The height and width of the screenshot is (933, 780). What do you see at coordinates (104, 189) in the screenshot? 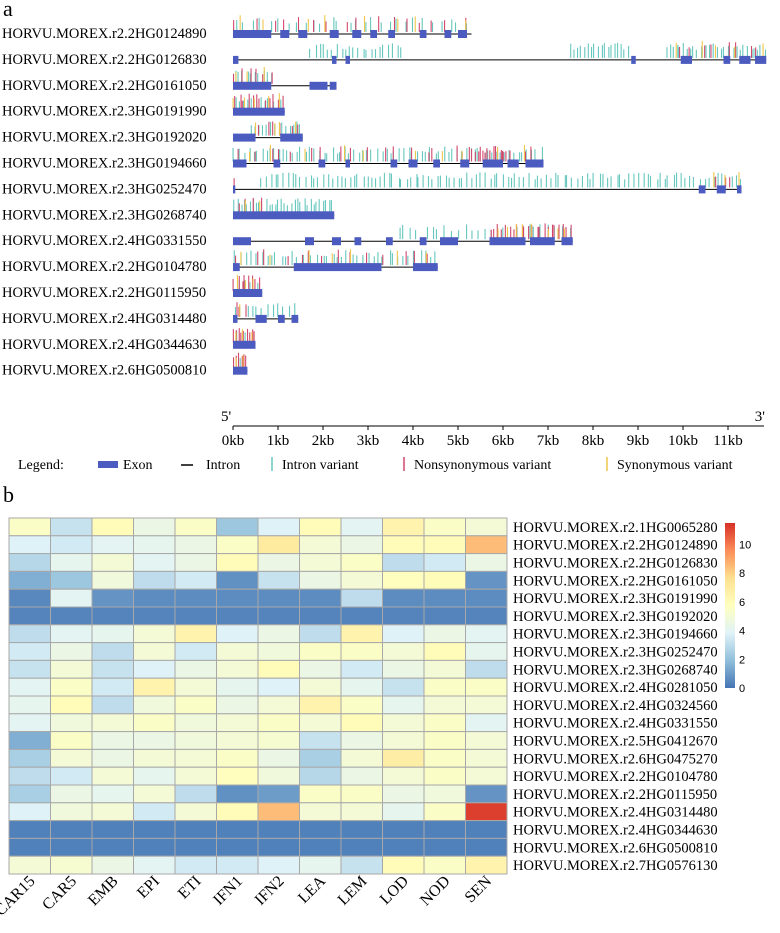
I see `gene-label: HORVU.MOREX.r2.3HG0252470` at bounding box center [104, 189].